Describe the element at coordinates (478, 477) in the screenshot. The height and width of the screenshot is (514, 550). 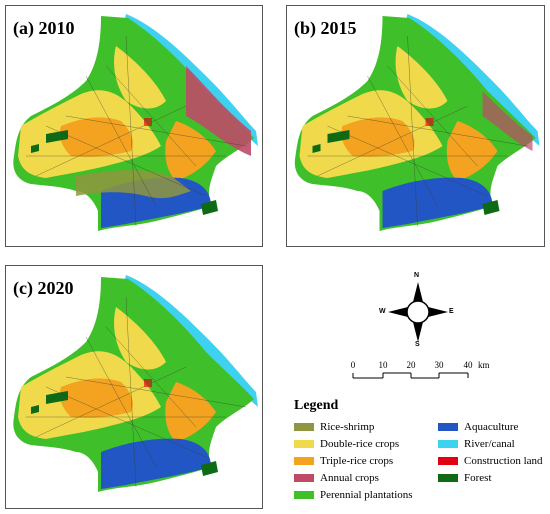
I see `legend-label: Forest` at that location.